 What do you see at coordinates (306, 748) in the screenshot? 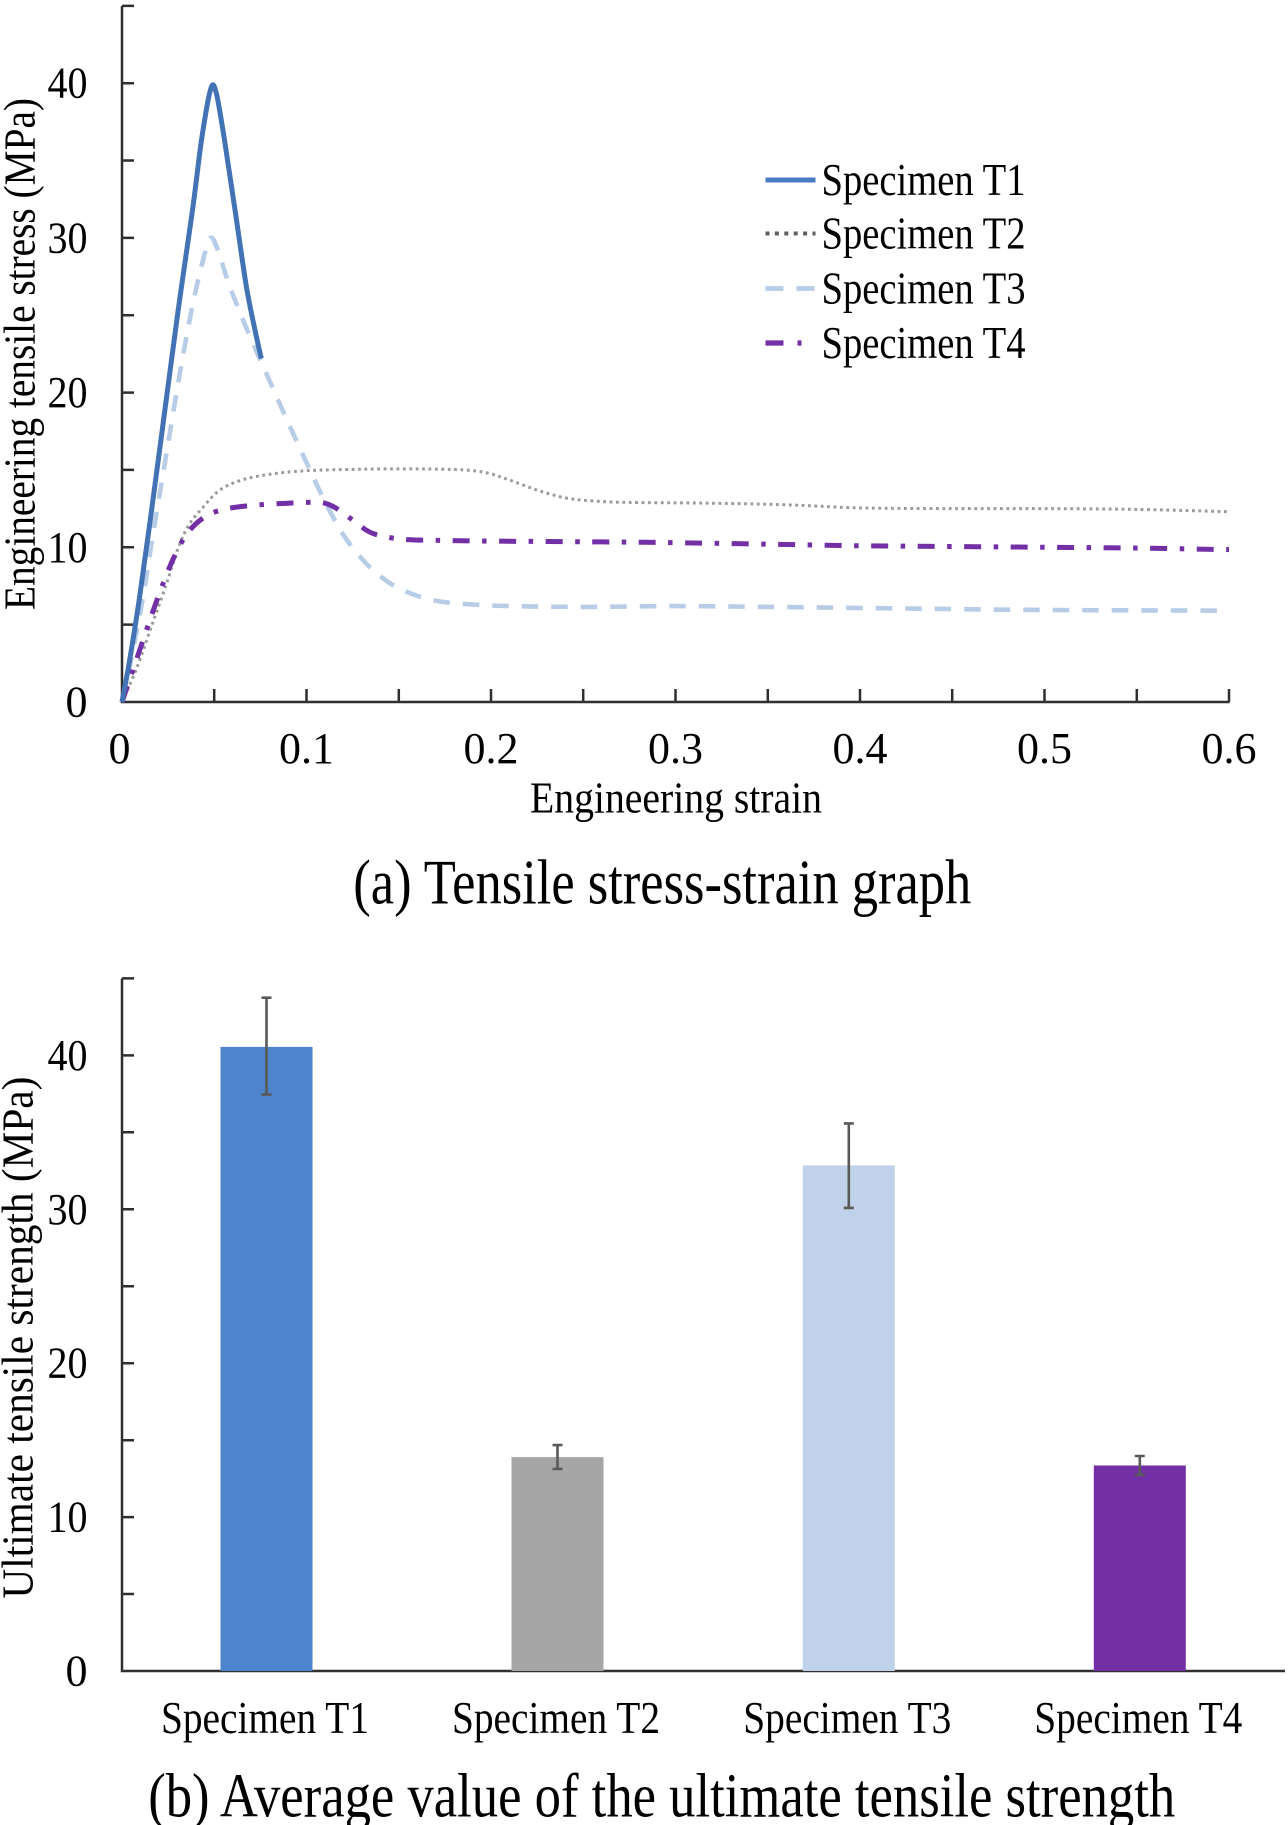
I see `svg-text: 0.1` at bounding box center [306, 748].